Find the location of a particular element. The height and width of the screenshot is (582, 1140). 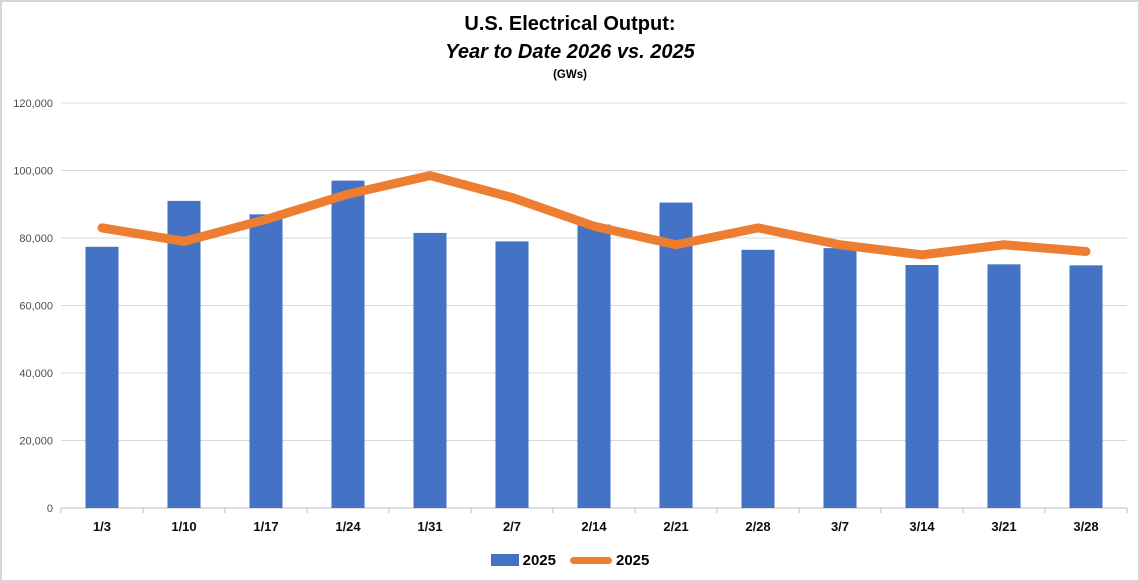

y-axis-label: 100,000 is located at coordinates (33, 172).